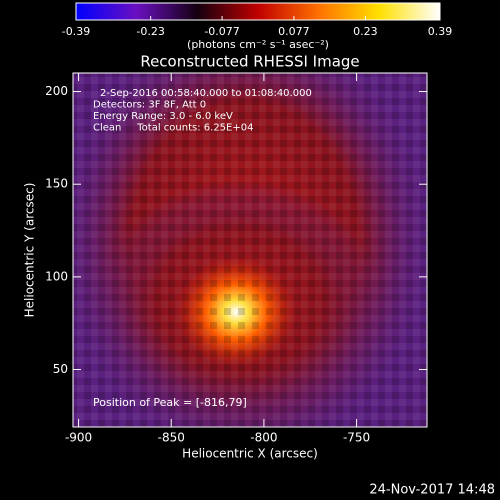  Describe the element at coordinates (263, 438) in the screenshot. I see `x-tick-label: -800` at that location.